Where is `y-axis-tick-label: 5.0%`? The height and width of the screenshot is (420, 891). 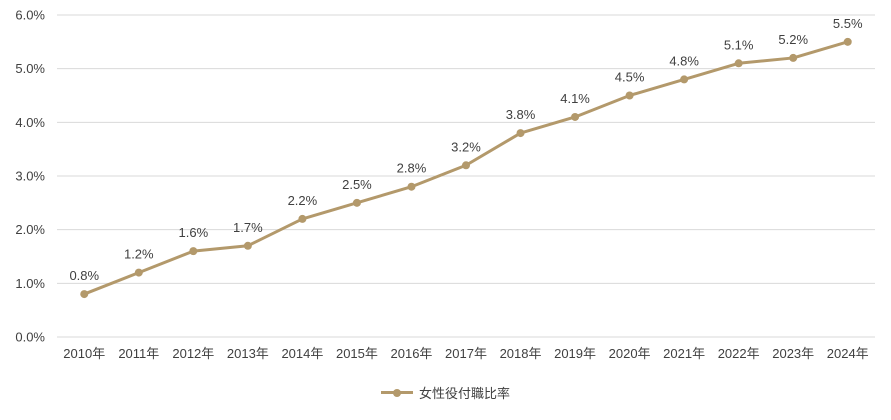
y-axis-tick-label: 5.0% is located at coordinates (30, 68).